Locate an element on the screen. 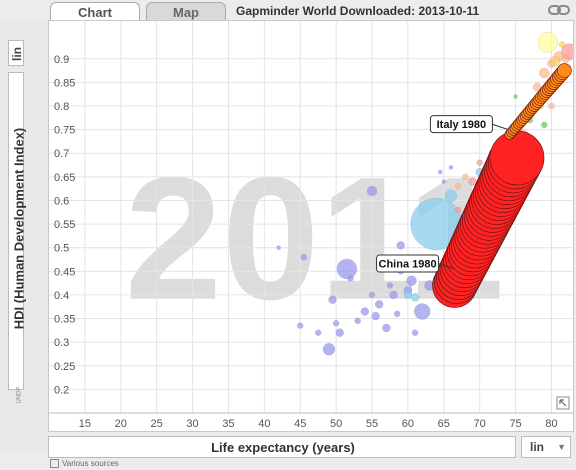 This screenshot has width=576, height=470. annotation-label: Italy 1980 is located at coordinates (462, 125).